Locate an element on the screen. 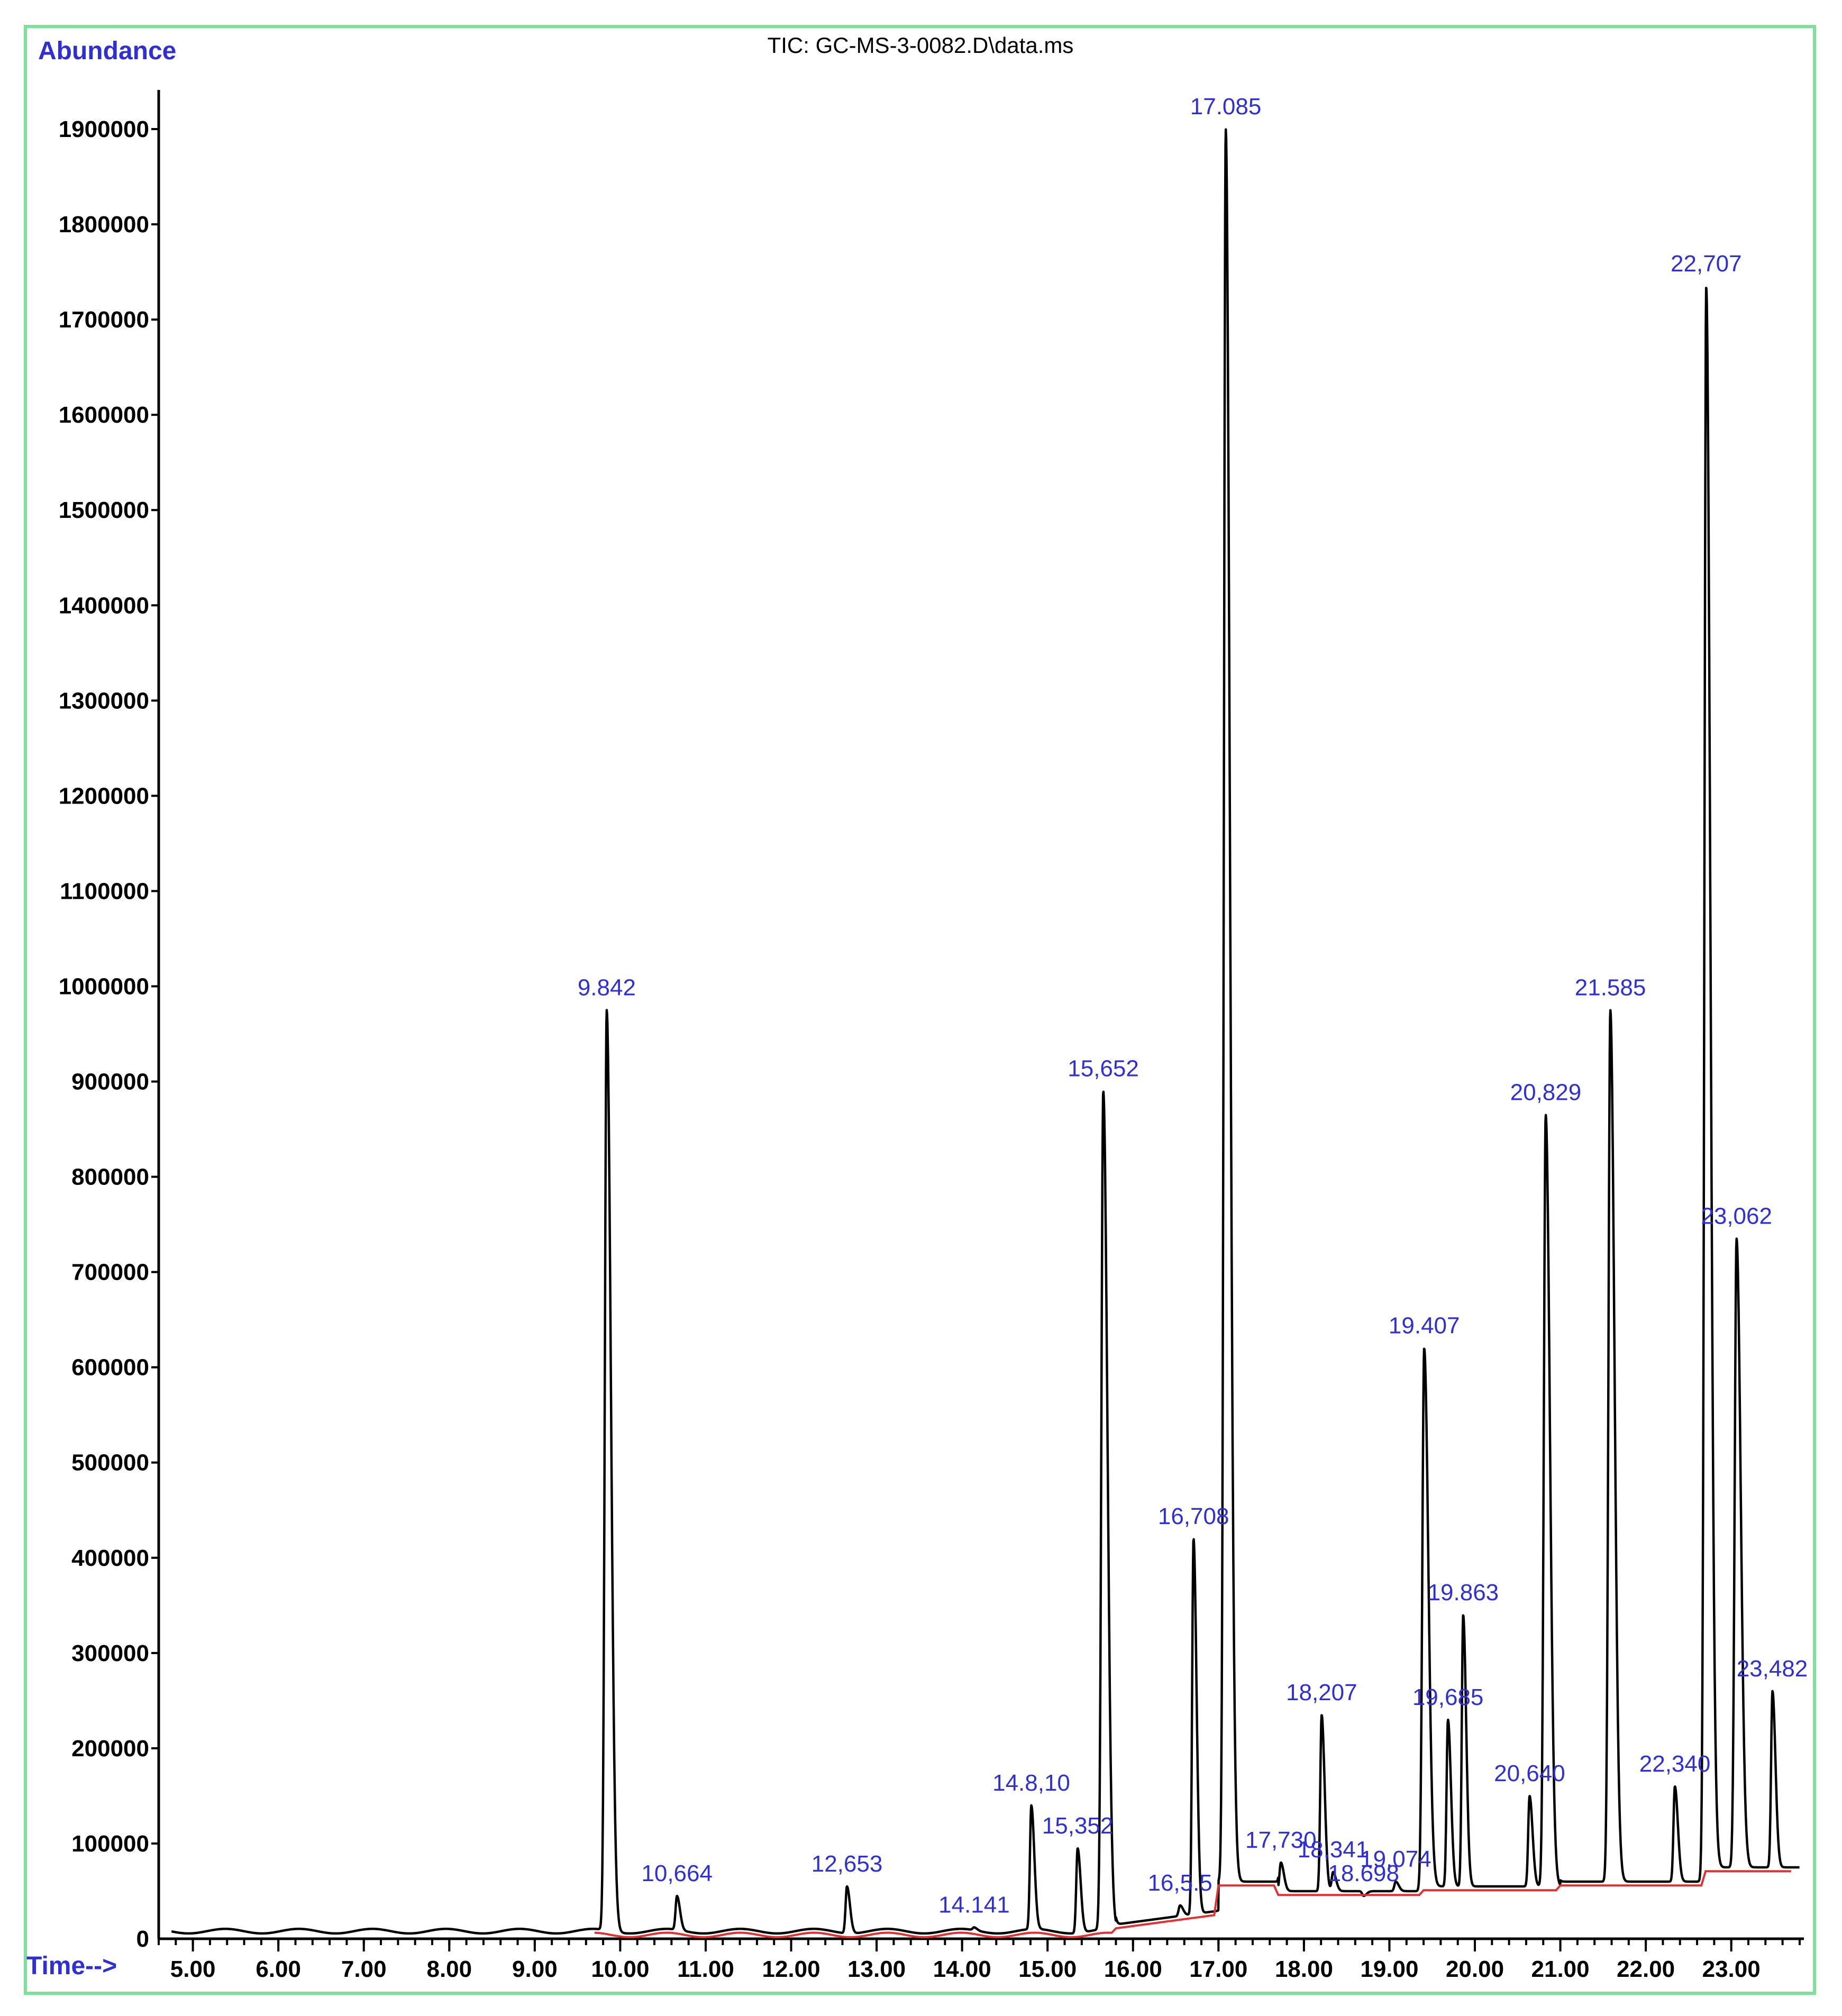 The image size is (1842, 2016). x-tick-label: 6.00 is located at coordinates (278, 1969).